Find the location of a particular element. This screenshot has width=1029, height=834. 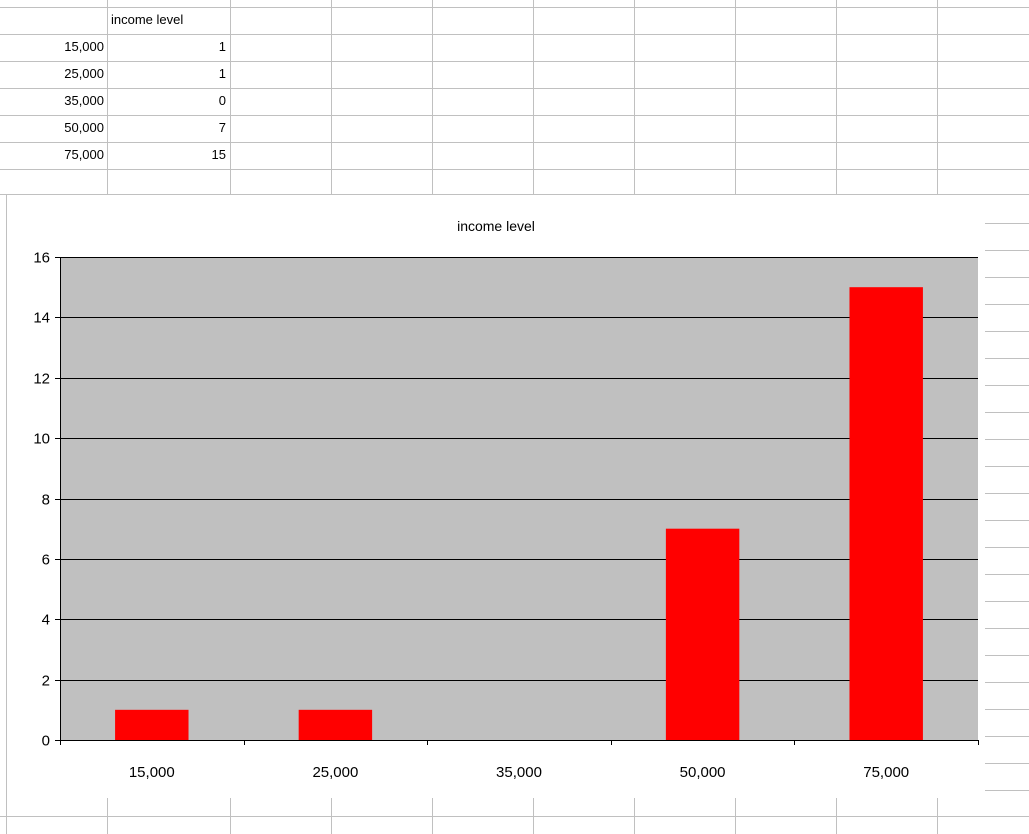

y-tick-label: 10 is located at coordinates (41, 439).